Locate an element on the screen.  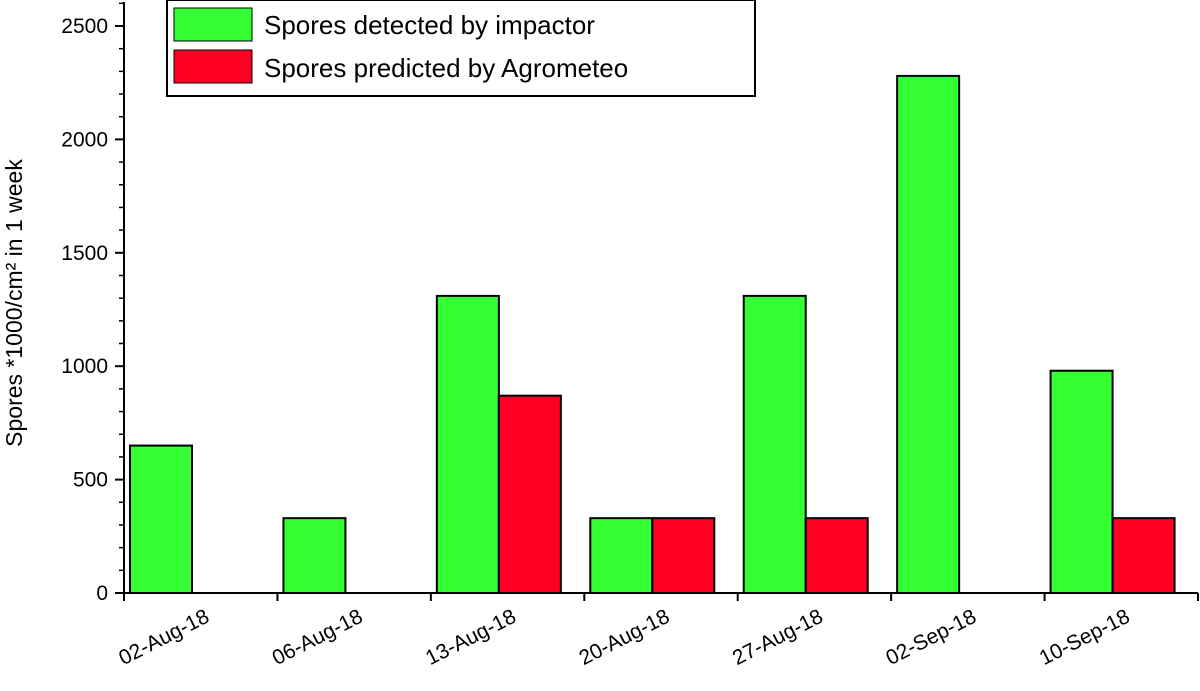
y-axis-title: Spores *1000/cm² in 1 week is located at coordinates (14, 303).